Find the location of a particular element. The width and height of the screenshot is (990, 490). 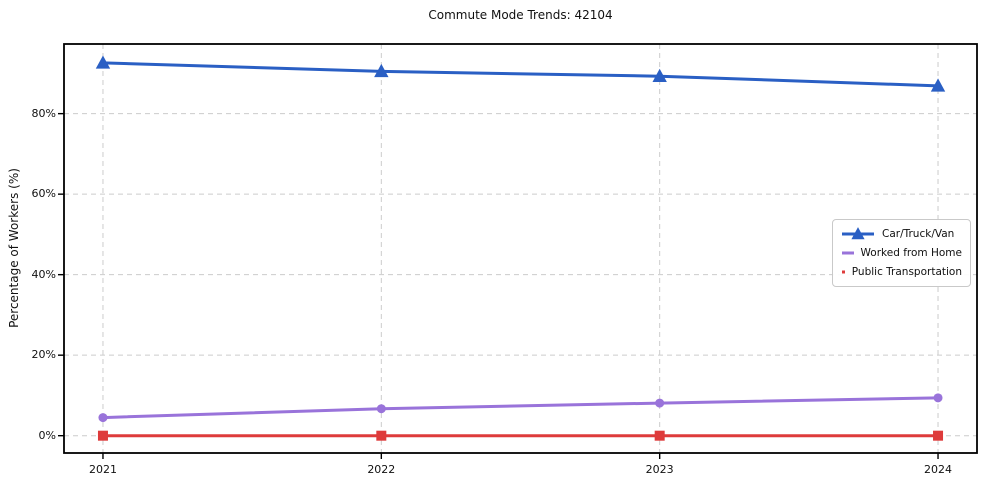

legend-label: Car/Truck/Van is located at coordinates (918, 234).